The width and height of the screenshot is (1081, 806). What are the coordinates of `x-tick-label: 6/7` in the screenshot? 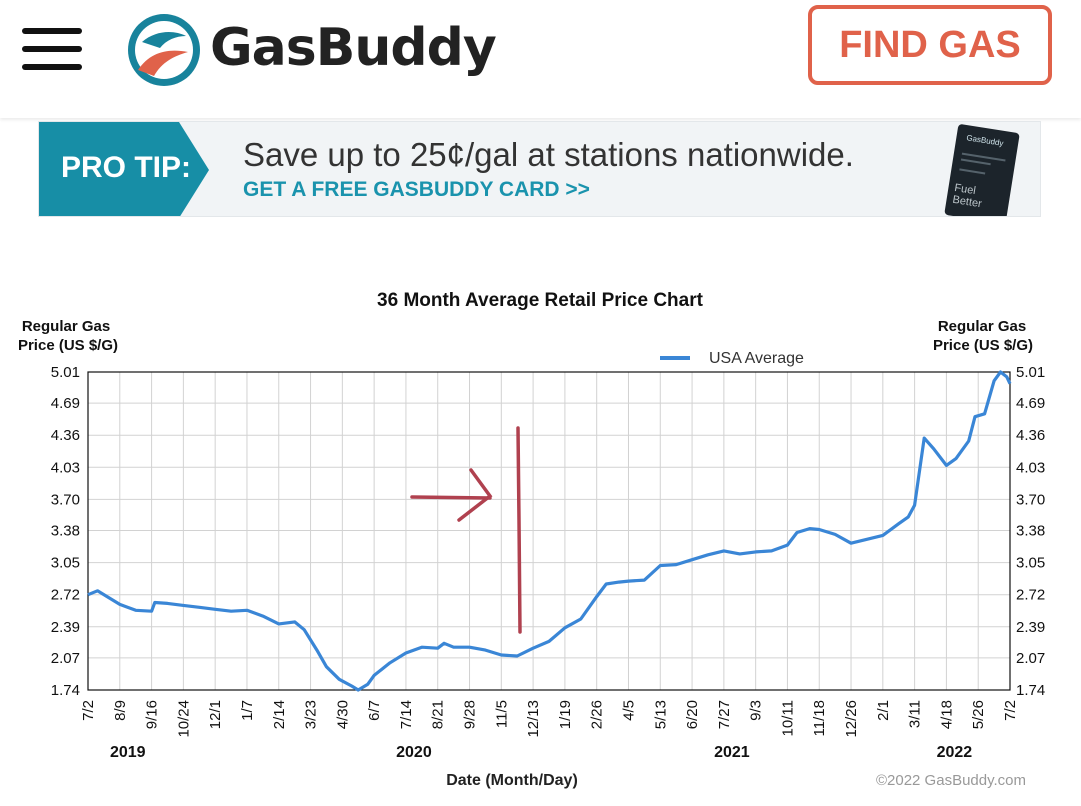 It's located at (374, 710).